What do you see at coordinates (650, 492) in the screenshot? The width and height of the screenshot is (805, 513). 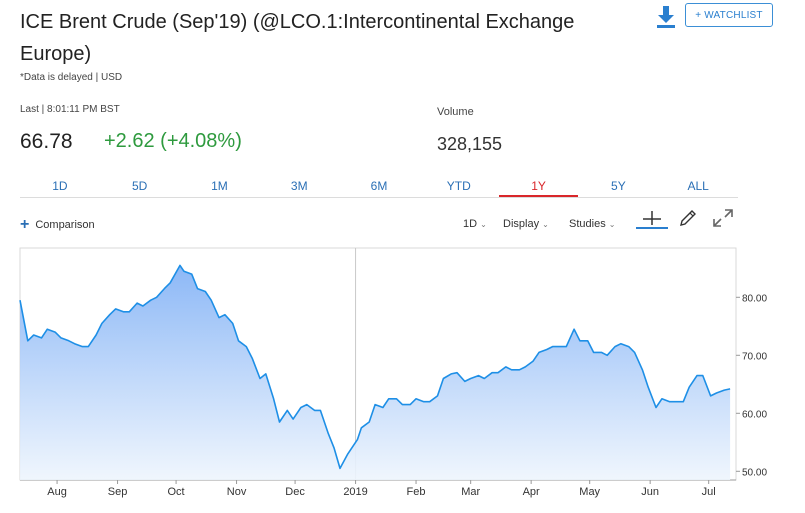 I see `x-tick-label: Jun` at bounding box center [650, 492].